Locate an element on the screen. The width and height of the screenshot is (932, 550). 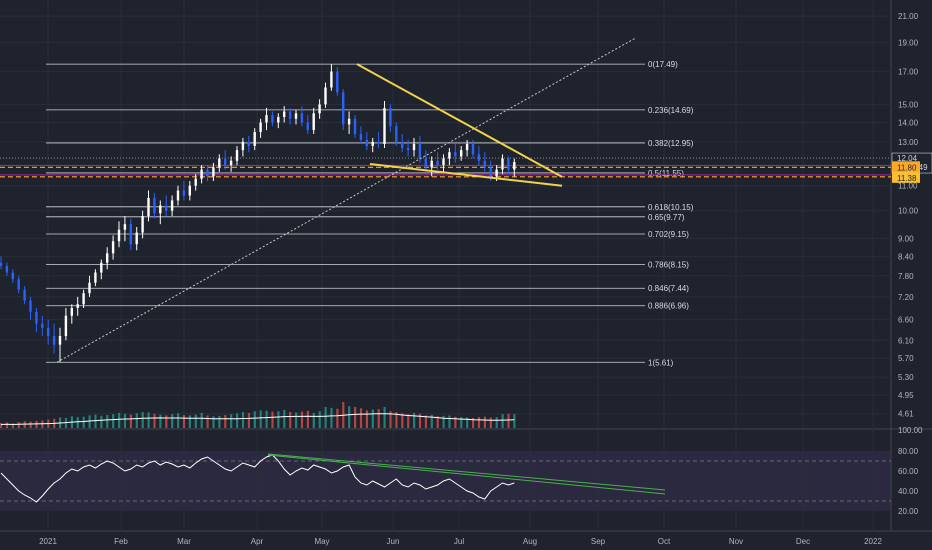
volume-bars is located at coordinates (258, 414).